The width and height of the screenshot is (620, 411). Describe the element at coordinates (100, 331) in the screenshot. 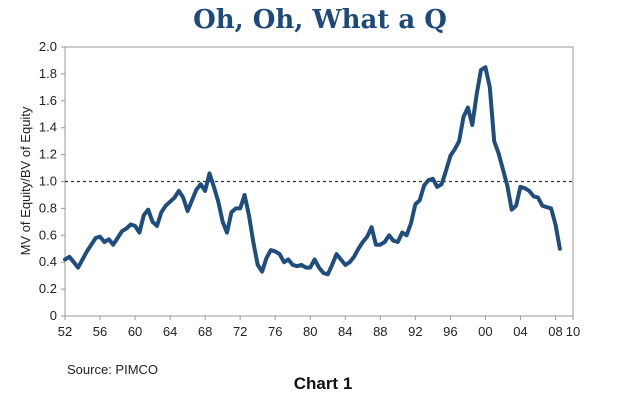

I see `x-tick-label: 56` at that location.